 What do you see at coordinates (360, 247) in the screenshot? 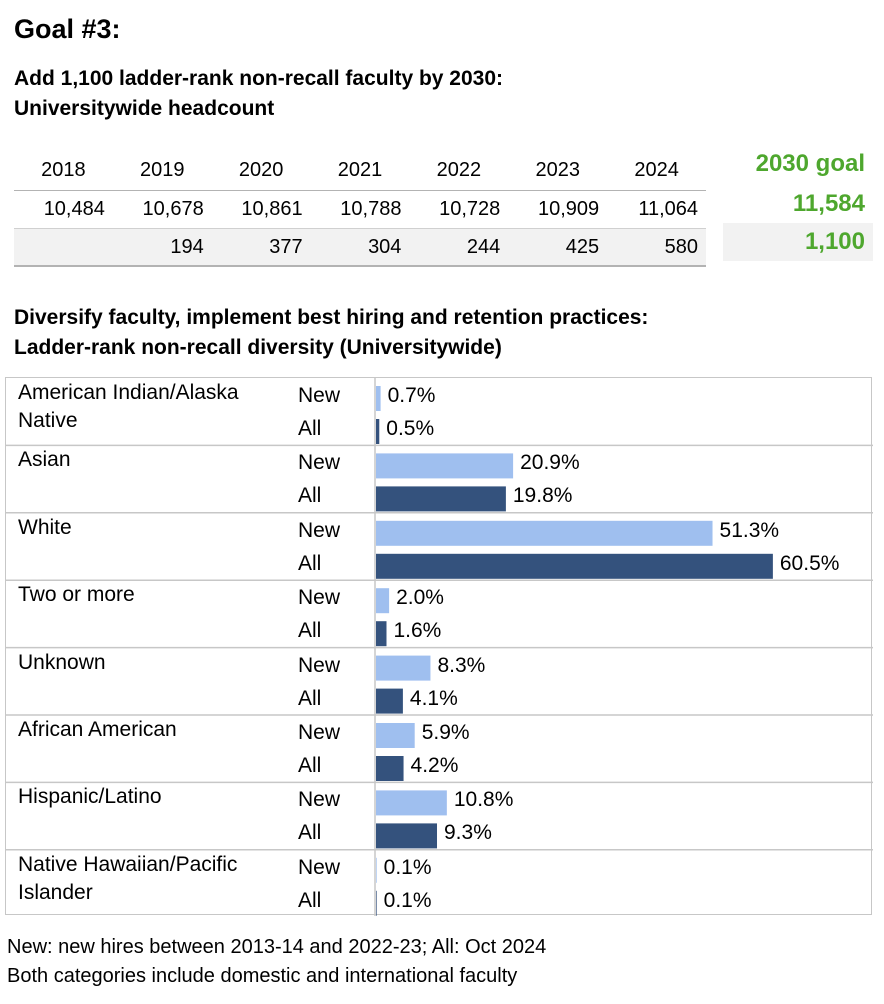
I see `headcount-increase-row: 194 377 304 244 425 580` at bounding box center [360, 247].